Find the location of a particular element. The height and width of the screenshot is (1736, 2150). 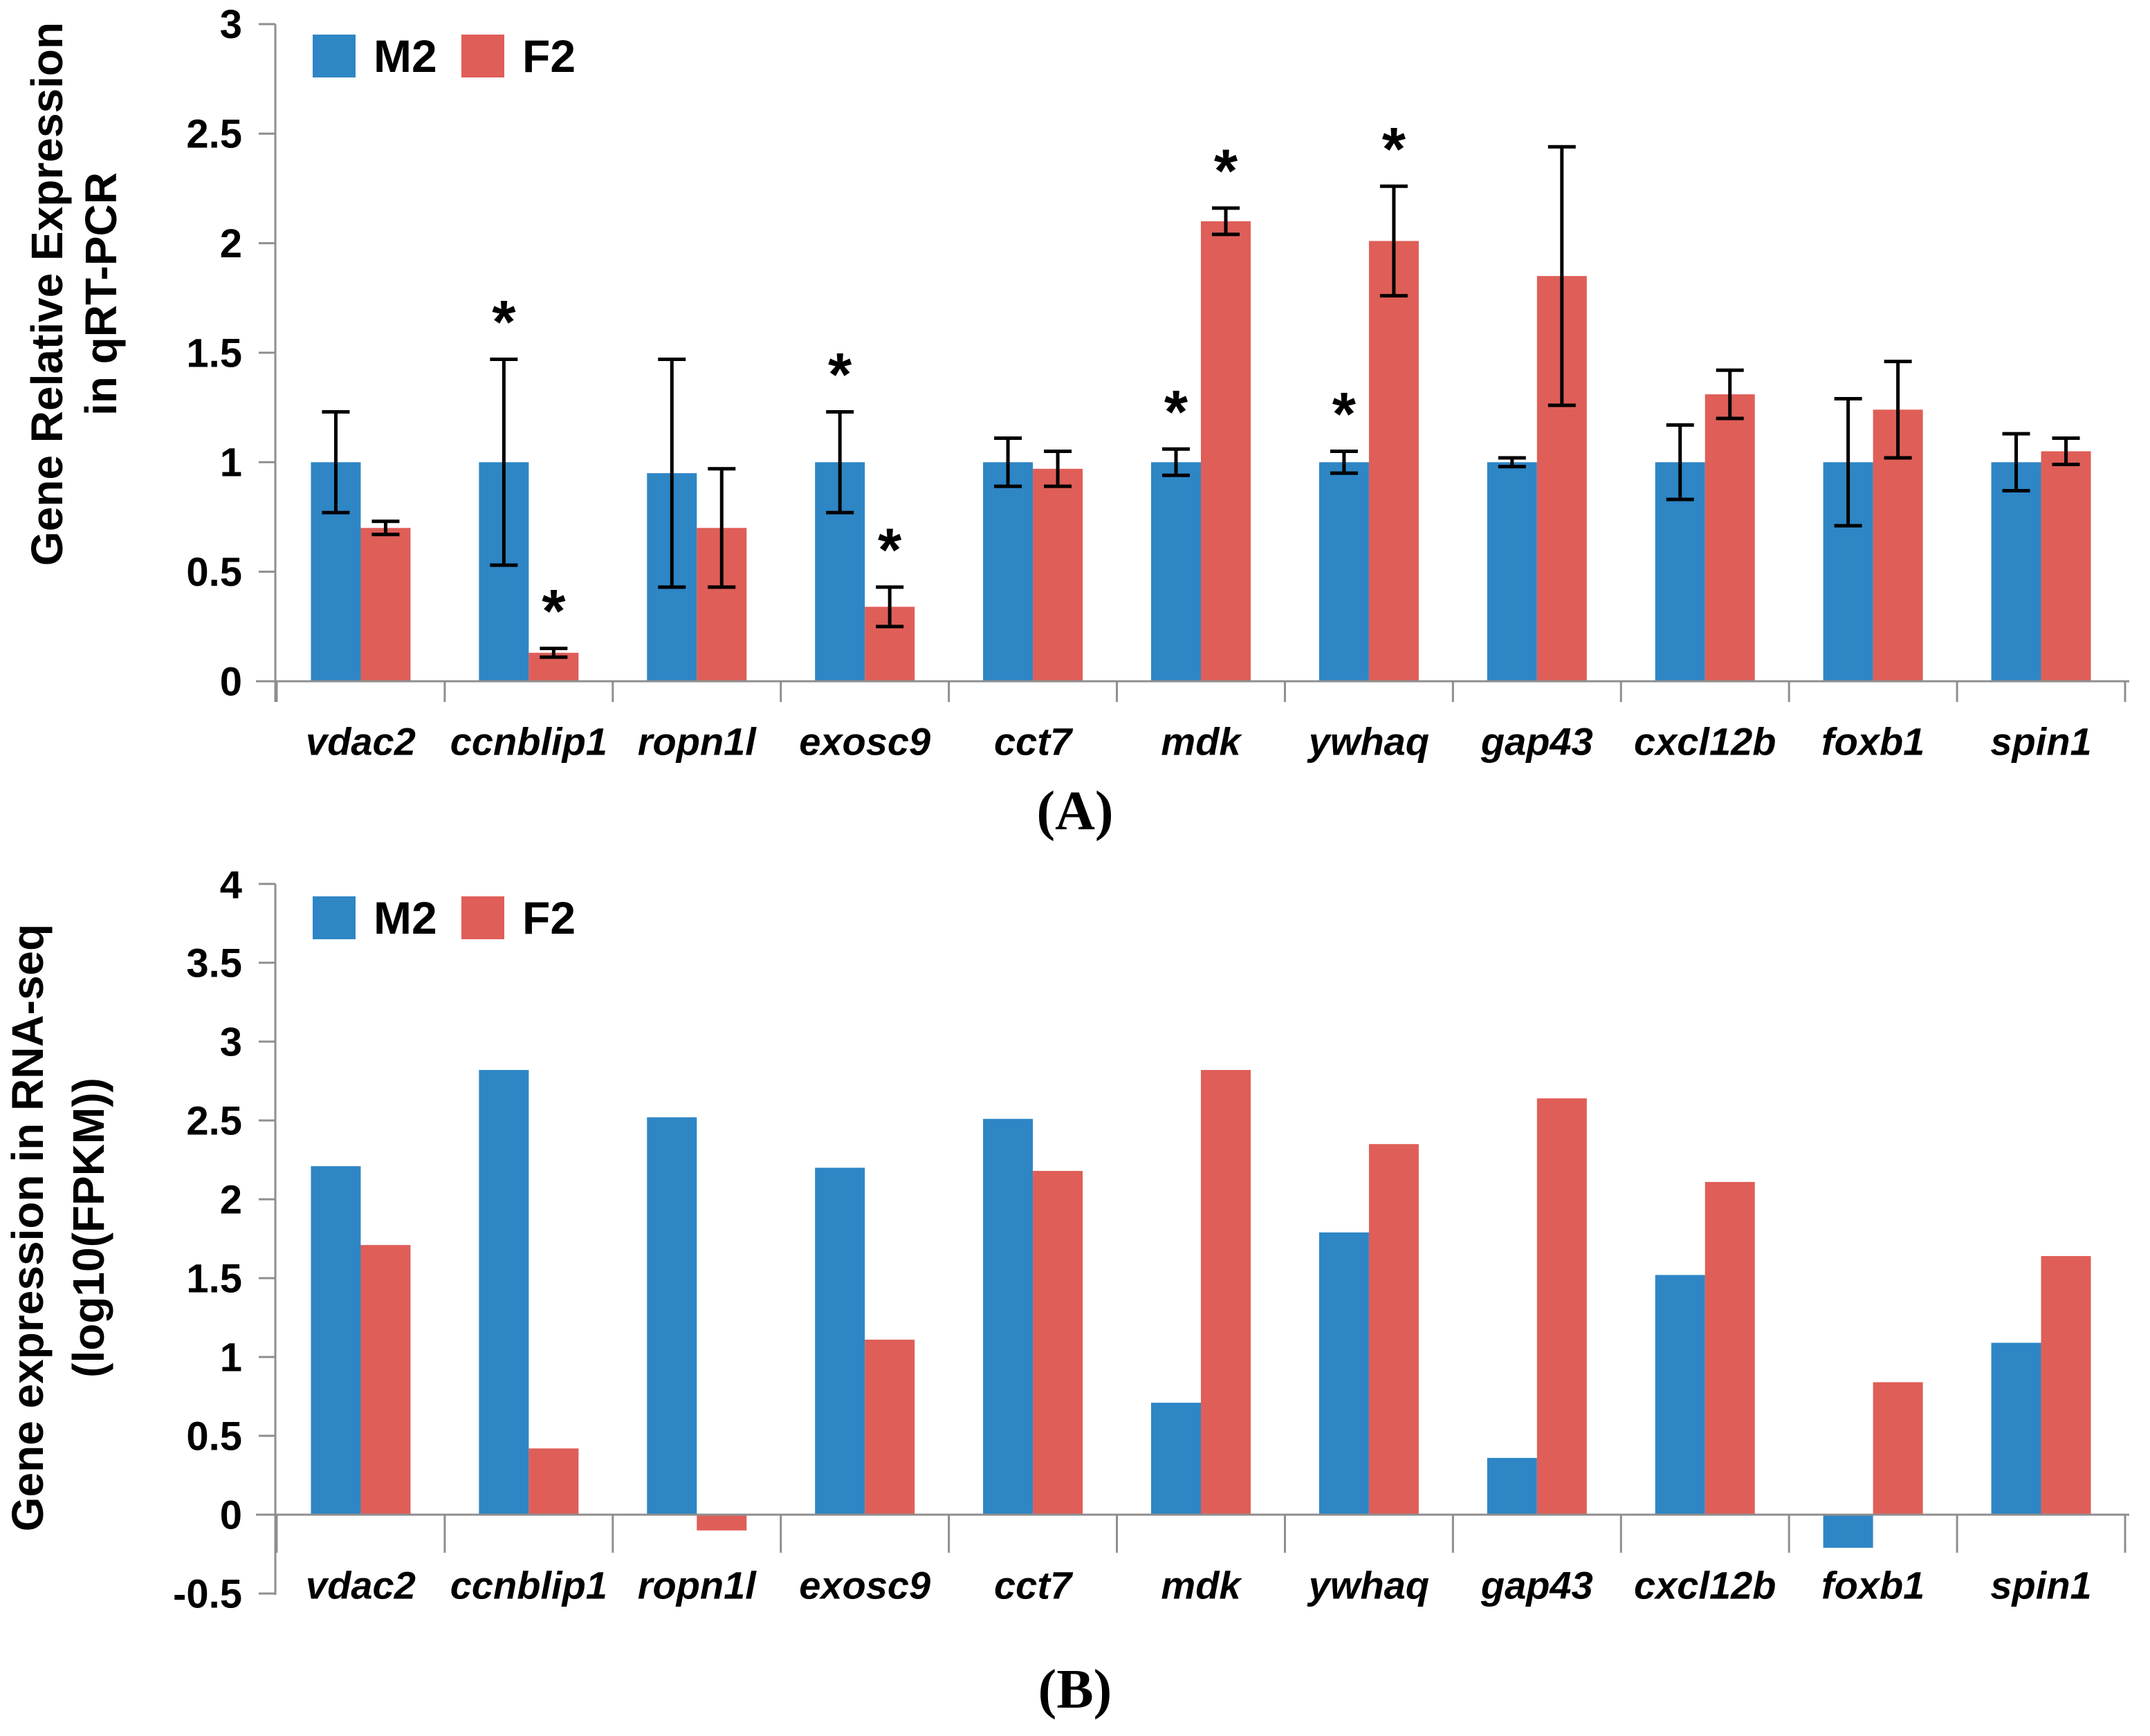

panel-a-y-tick-label-1.5: 1.5 is located at coordinates (214, 353).